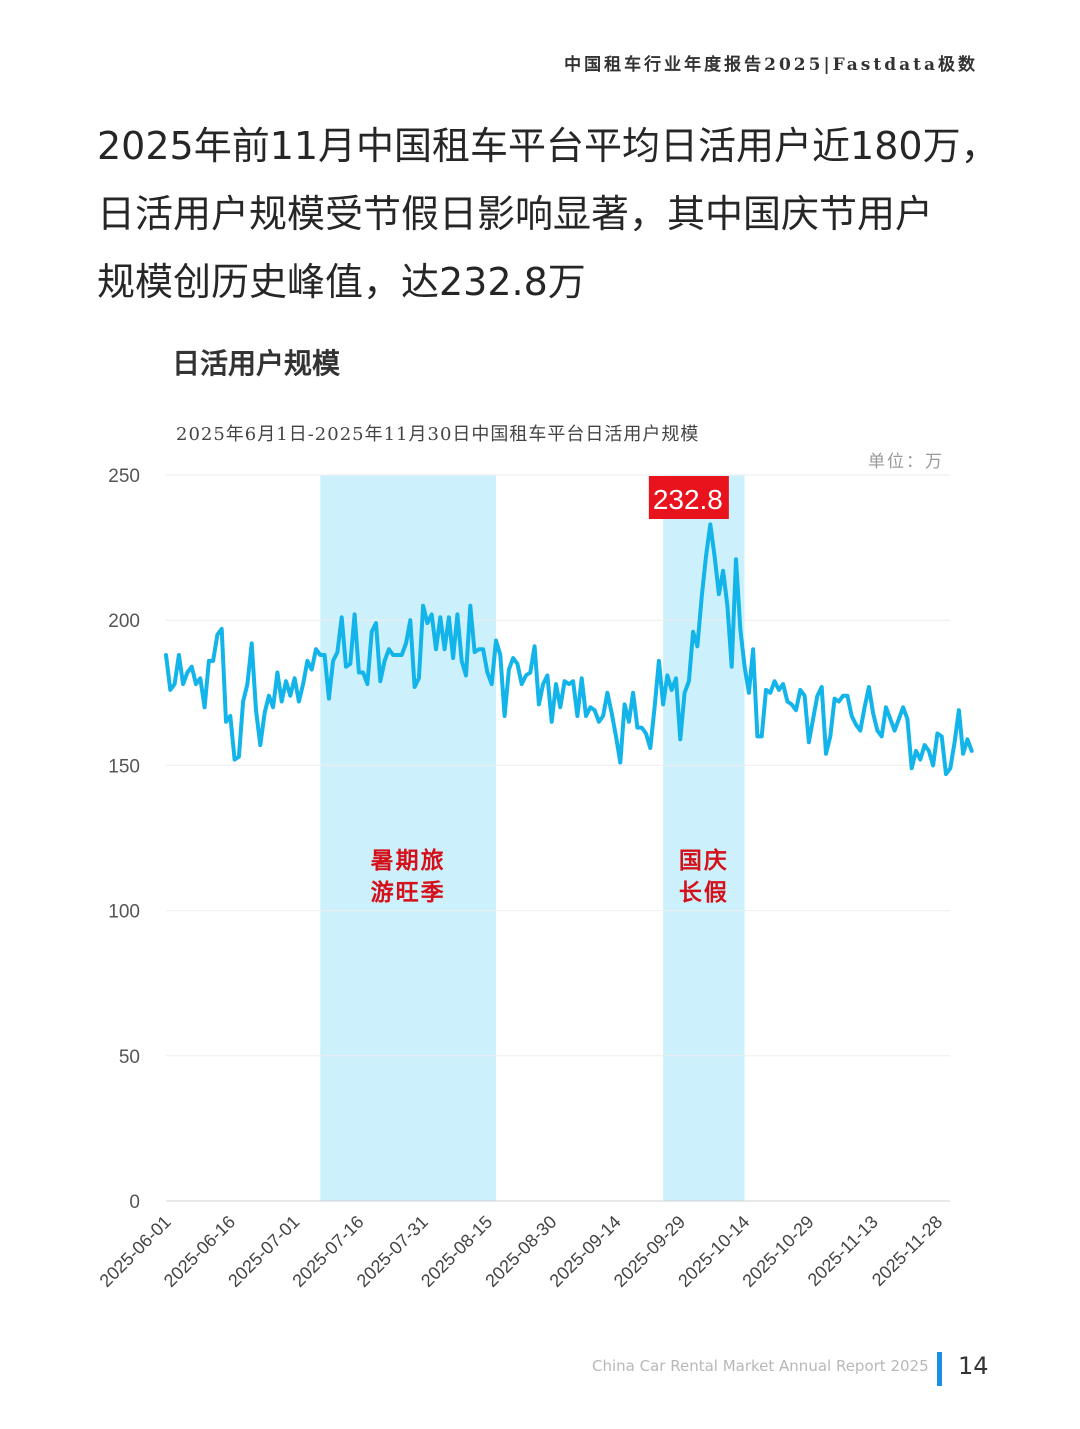 This screenshot has width=1080, height=1429. Describe the element at coordinates (124, 476) in the screenshot. I see `y-tick-label: 250` at that location.